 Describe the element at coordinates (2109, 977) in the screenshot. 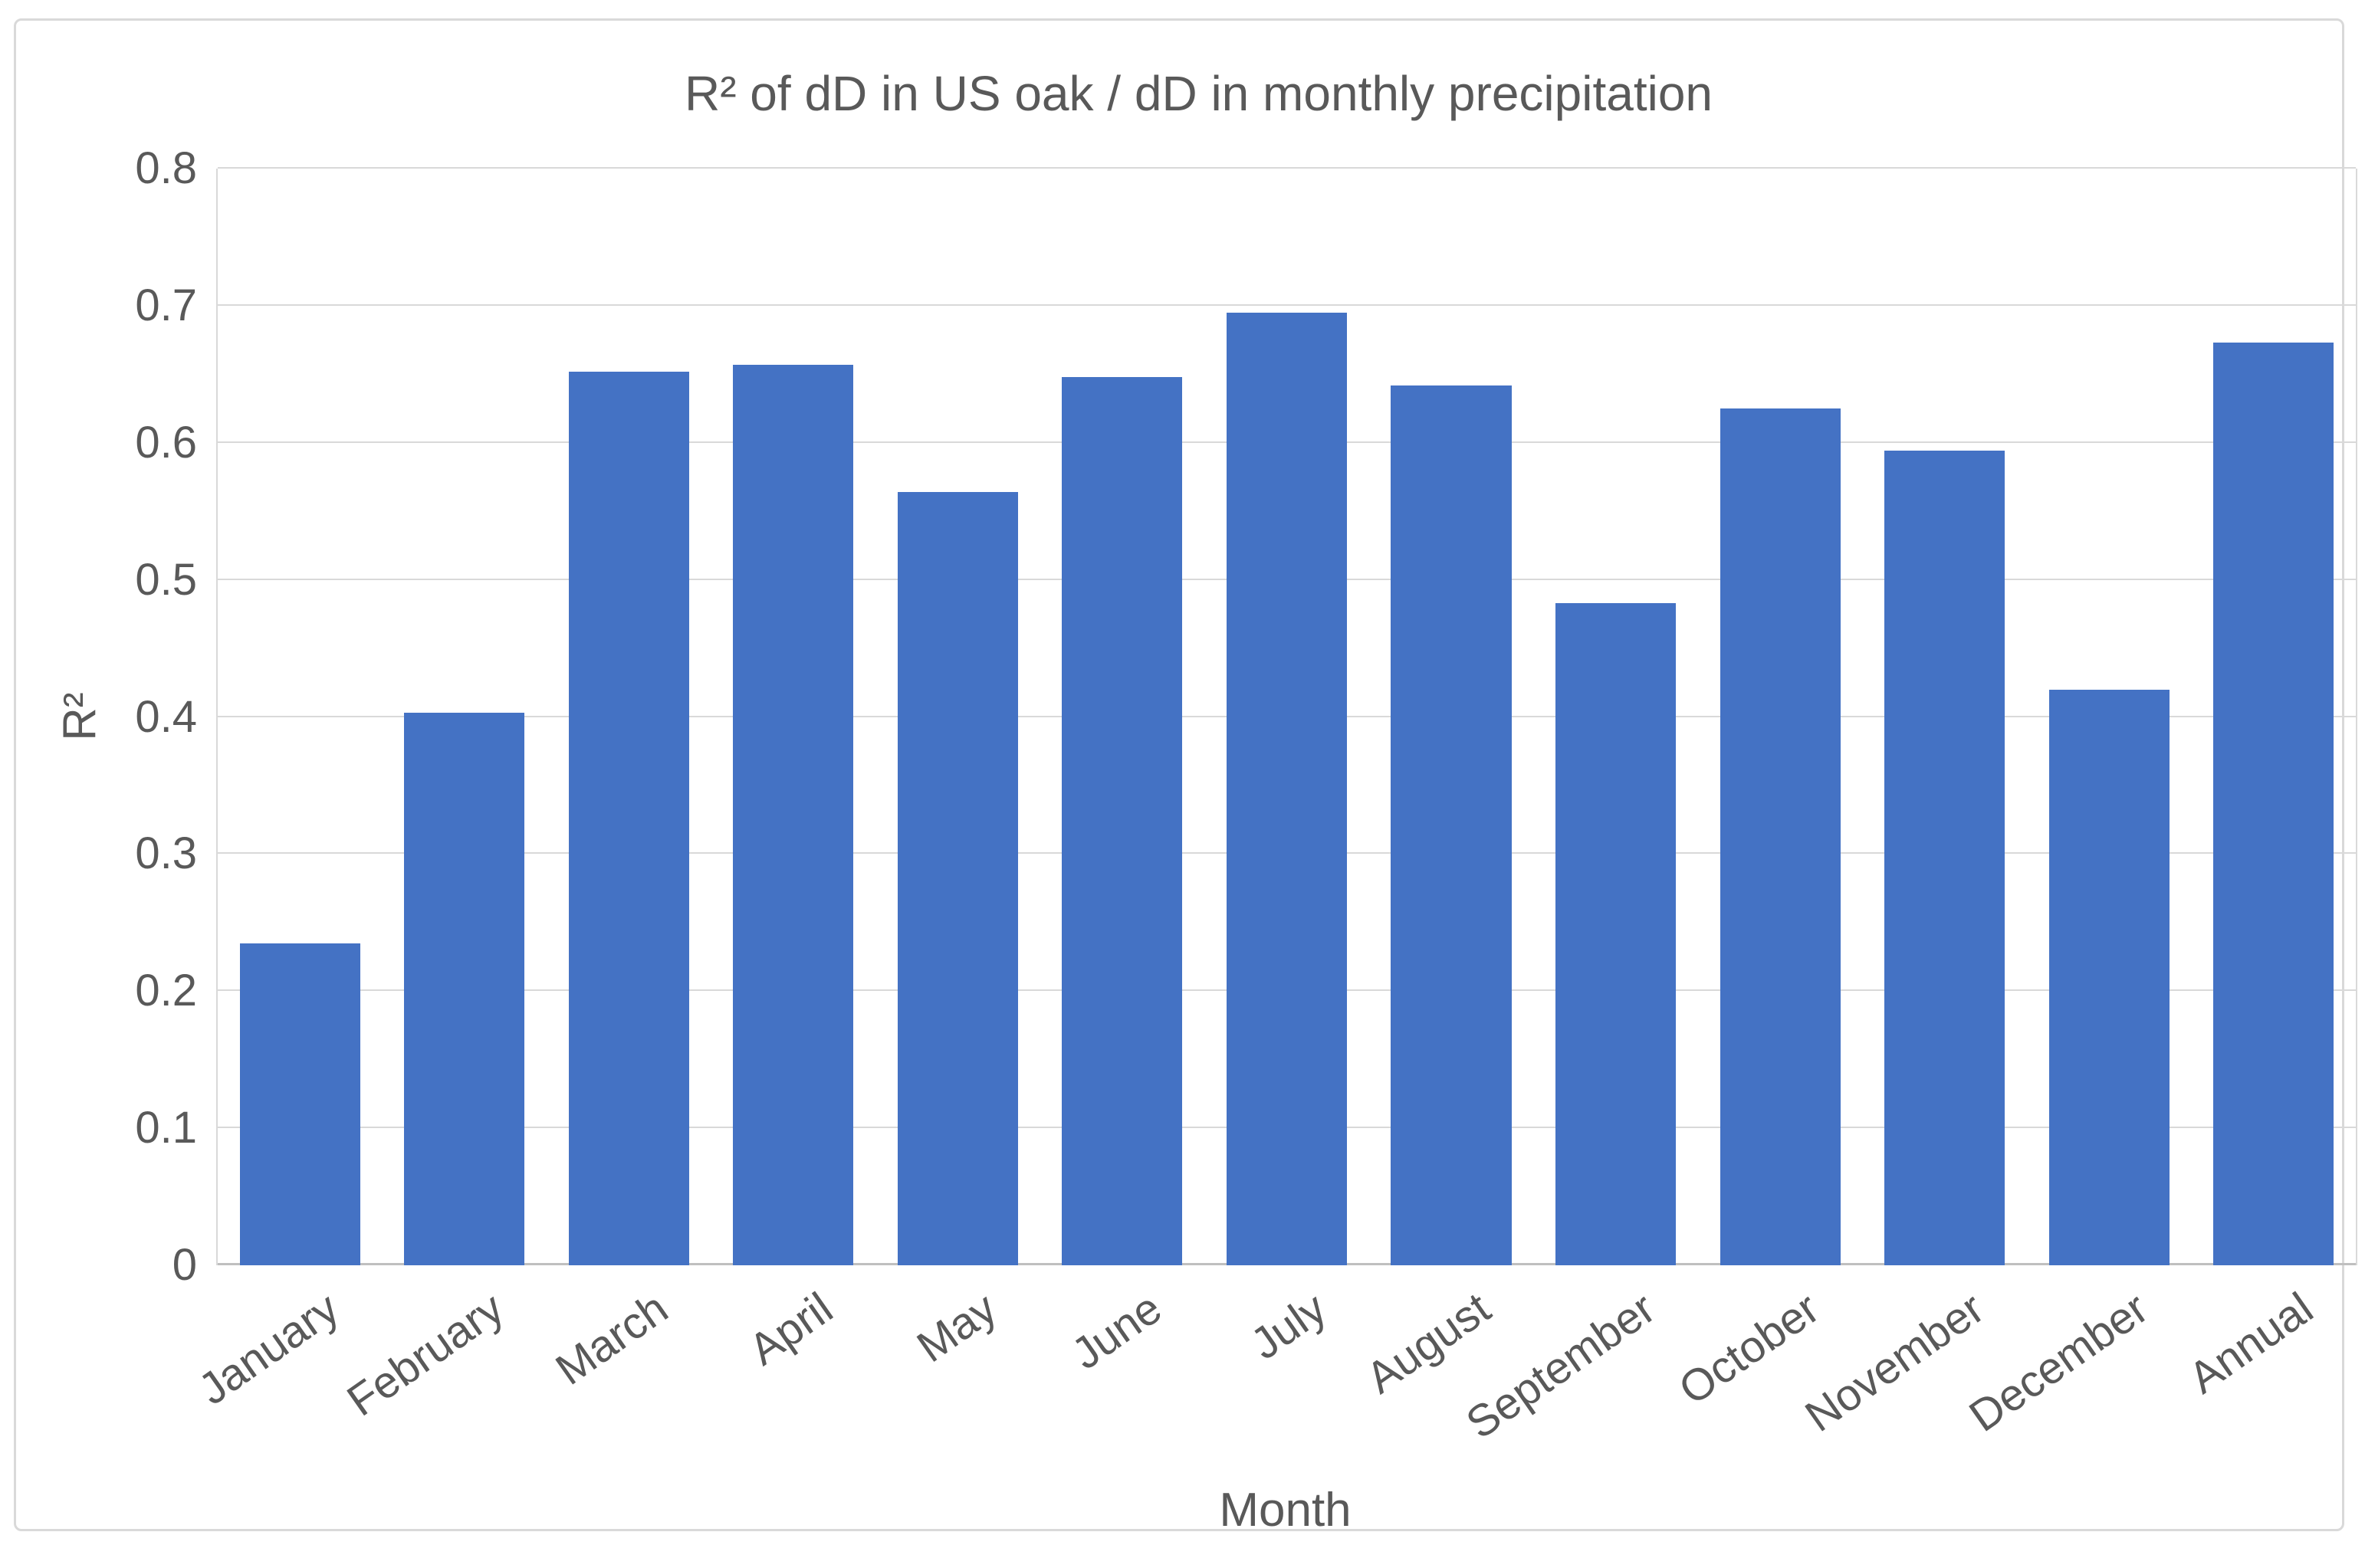

I see `bar-december` at that location.